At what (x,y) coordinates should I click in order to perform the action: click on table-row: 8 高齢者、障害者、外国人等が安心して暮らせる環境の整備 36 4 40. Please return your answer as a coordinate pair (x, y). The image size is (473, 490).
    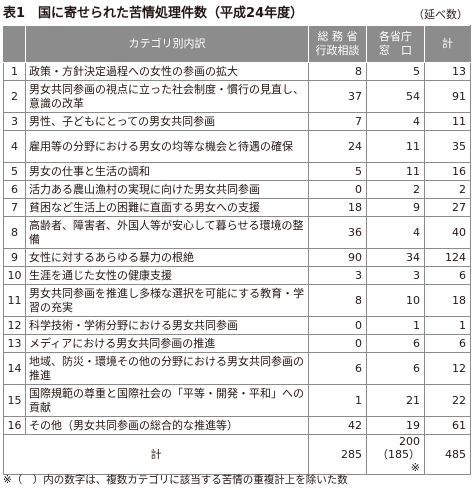
    Looking at the image, I should click on (237, 232).